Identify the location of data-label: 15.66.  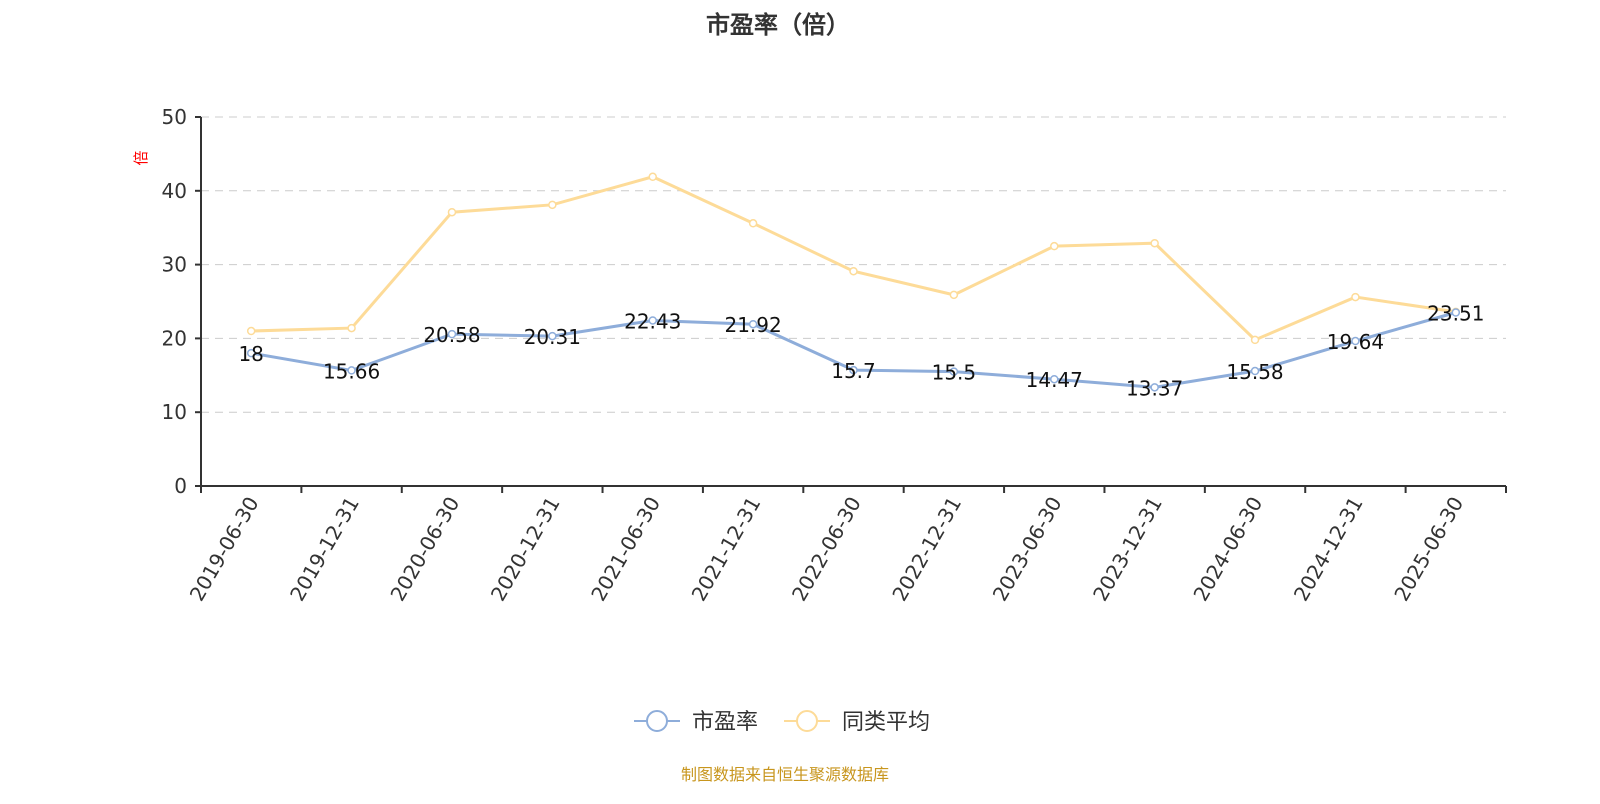
(351, 371).